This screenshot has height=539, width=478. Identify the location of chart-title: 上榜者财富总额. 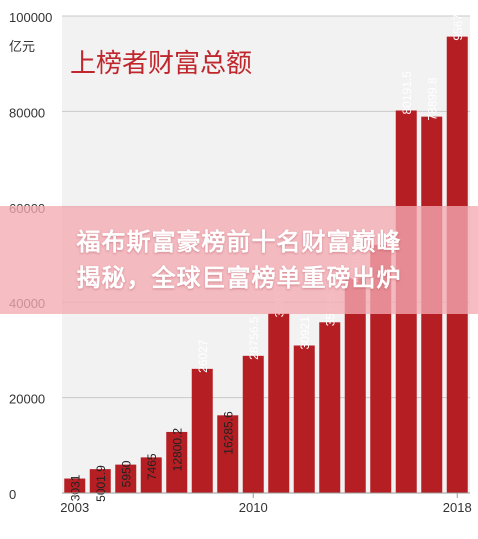
(161, 63).